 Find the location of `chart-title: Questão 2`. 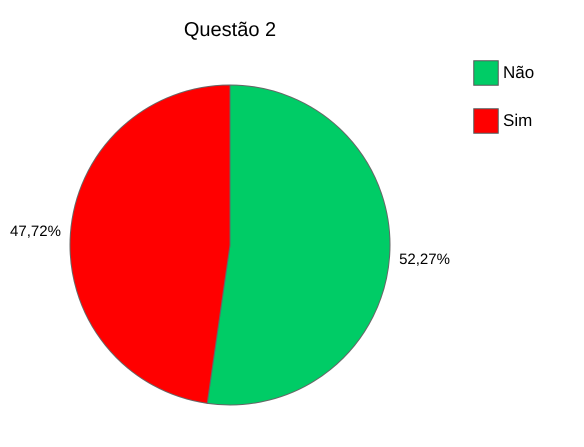

chart-title: Questão 2 is located at coordinates (230, 30).